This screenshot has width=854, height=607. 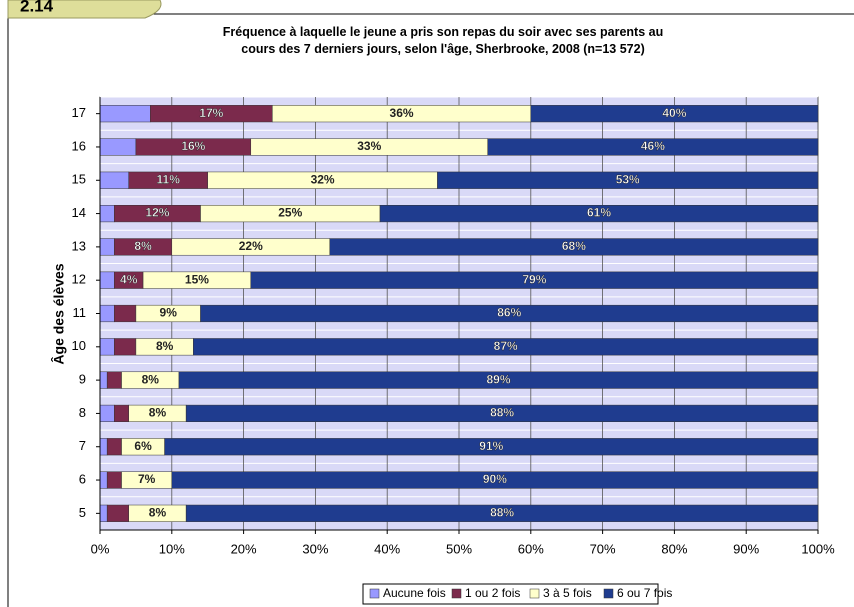 What do you see at coordinates (100, 548) in the screenshot?
I see `x-tick-label: 0%` at bounding box center [100, 548].